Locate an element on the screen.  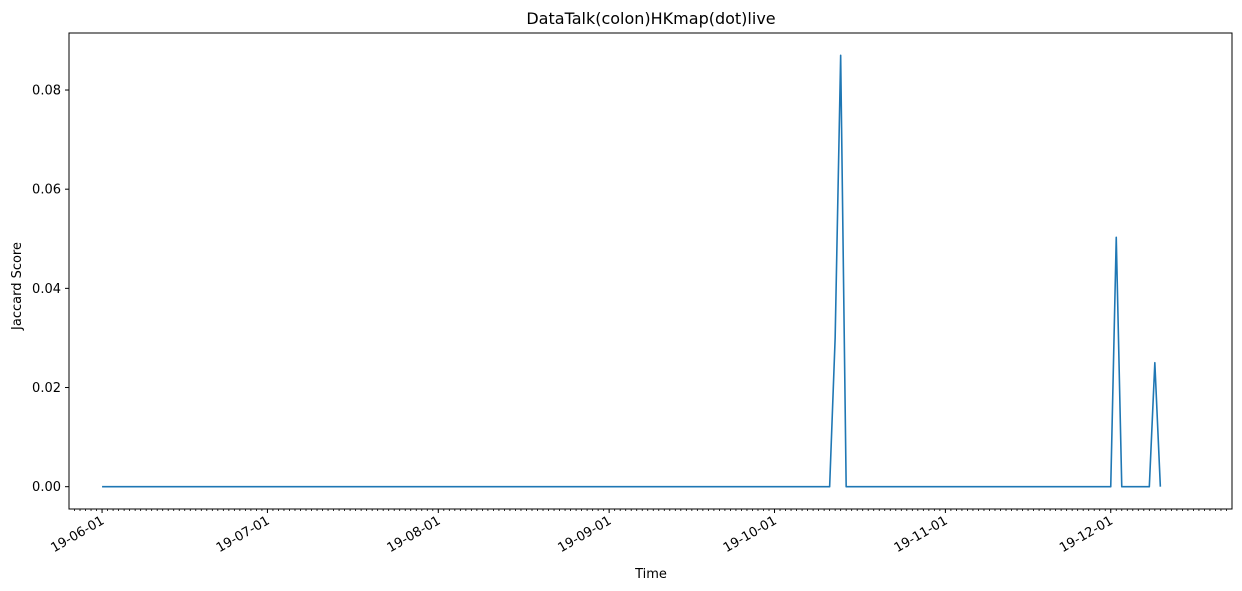
y-axis-label: Jaccard Score is located at coordinates (17, 286).